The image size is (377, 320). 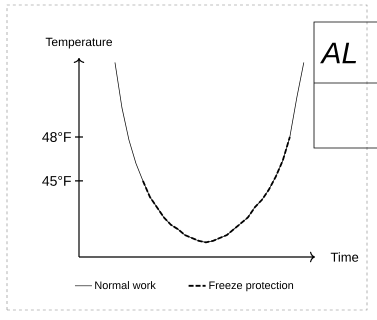 I want to click on x-axis-title: Time, so click(x=344, y=257).